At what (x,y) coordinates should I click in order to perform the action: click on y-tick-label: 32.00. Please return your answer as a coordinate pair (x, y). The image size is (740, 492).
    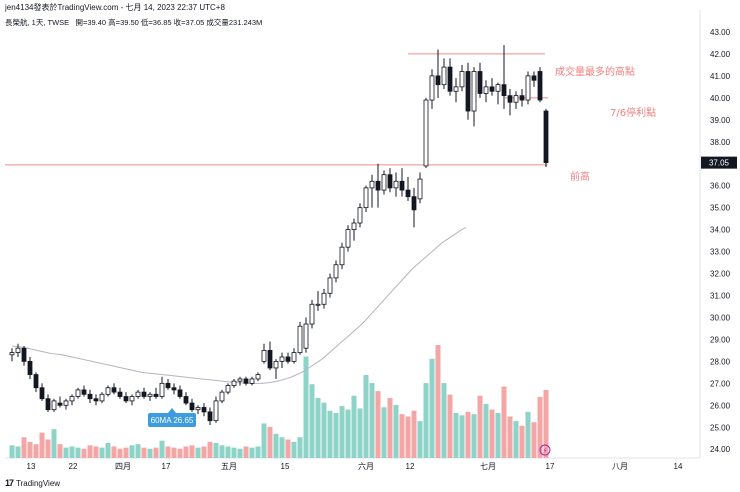
    Looking at the image, I should click on (720, 274).